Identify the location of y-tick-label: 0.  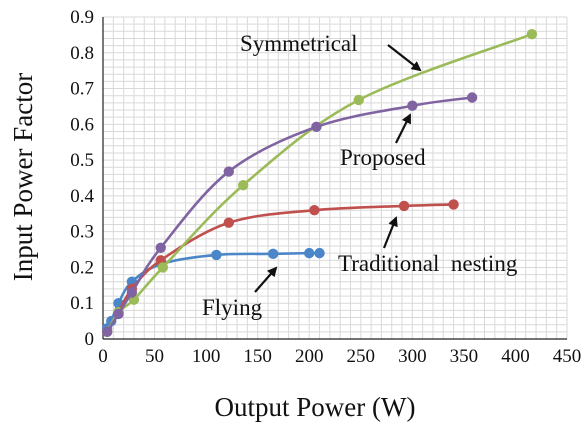
(90, 339).